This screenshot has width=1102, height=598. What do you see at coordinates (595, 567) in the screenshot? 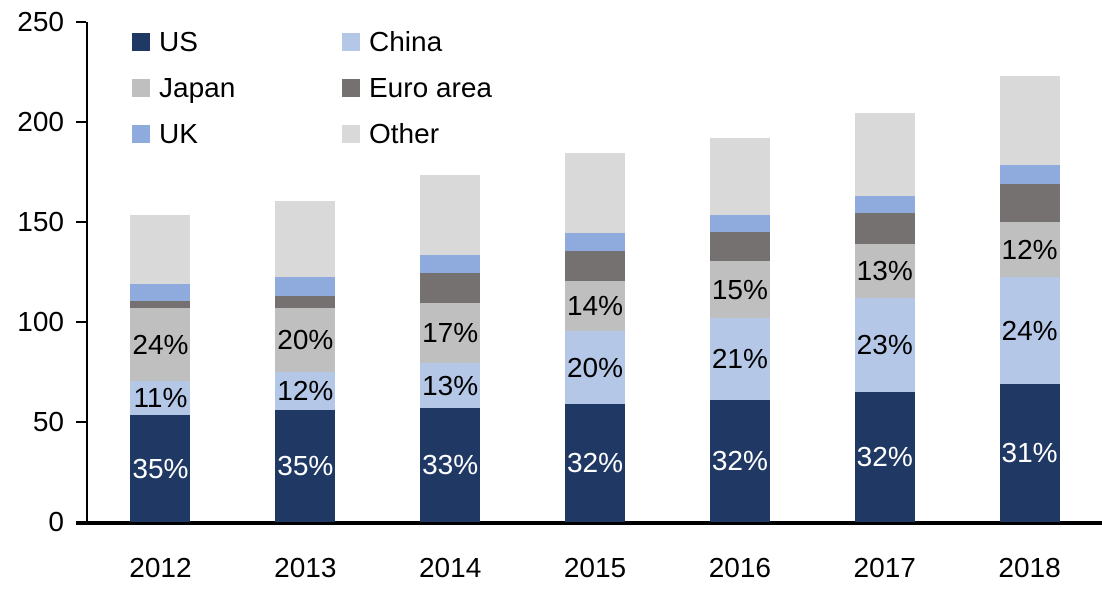
I see `x-axis-tick-label: 2015` at bounding box center [595, 567].